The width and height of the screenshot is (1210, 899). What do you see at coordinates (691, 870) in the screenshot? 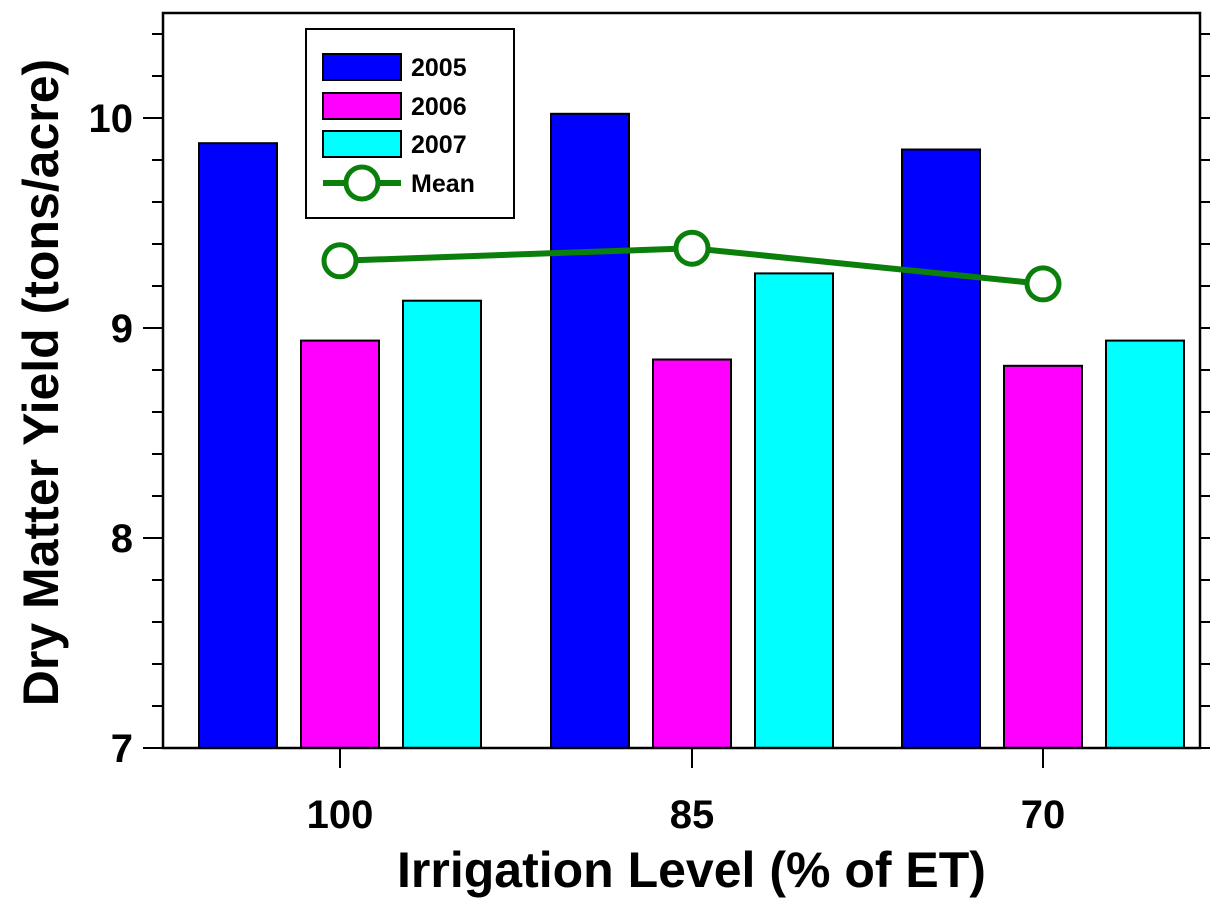
I see `x-axis-title: Irrigation Level (% of ET)` at bounding box center [691, 870].